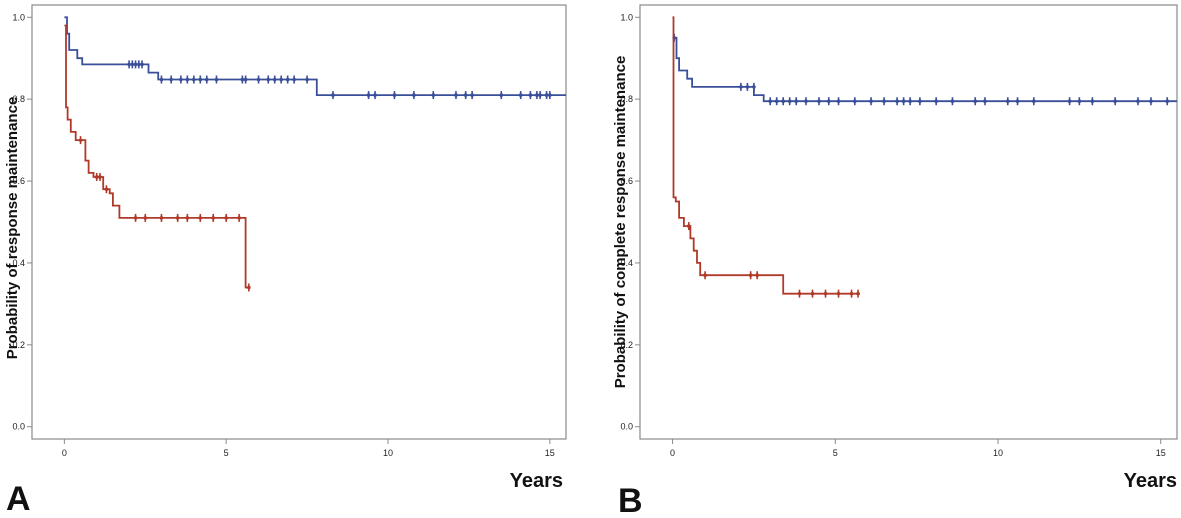 Image resolution: width=1181 pixels, height=518 pixels. Describe the element at coordinates (626, 345) in the screenshot. I see `y-tick-label: 0.2` at that location.